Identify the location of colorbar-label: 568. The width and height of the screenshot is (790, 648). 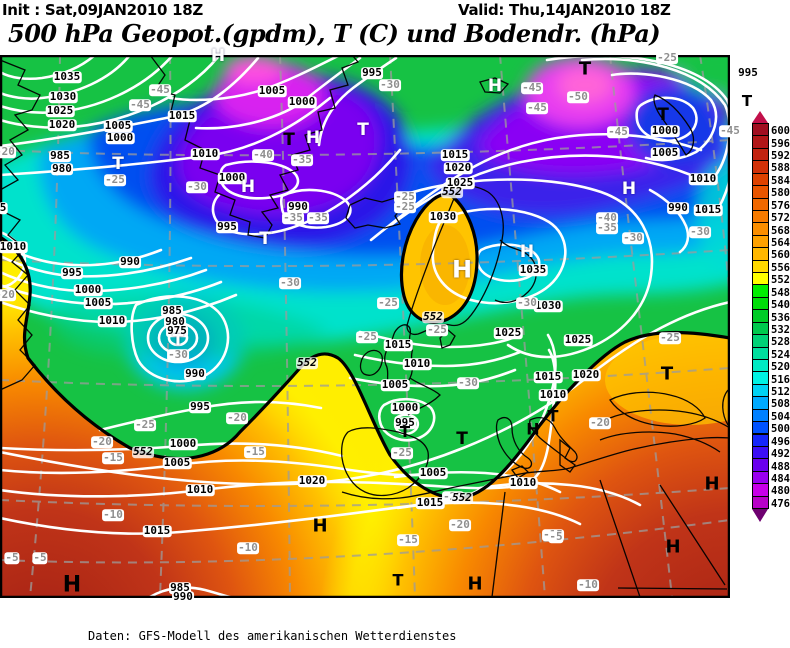
(780, 230).